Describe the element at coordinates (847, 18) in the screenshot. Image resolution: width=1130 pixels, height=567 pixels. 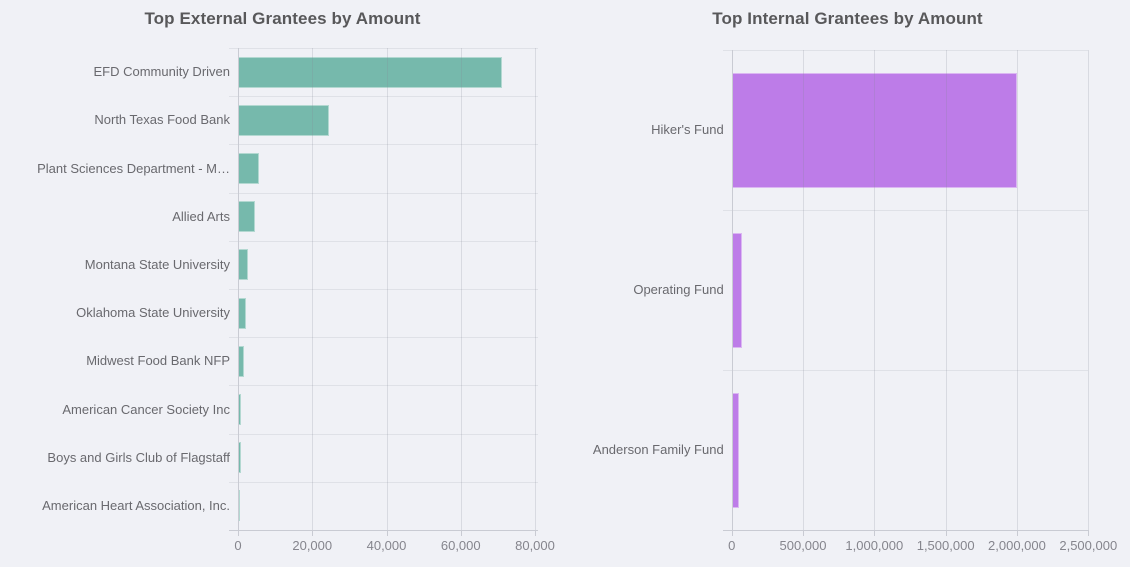
I see `internal-chart-title: Top Internal Grantees by Amount` at that location.